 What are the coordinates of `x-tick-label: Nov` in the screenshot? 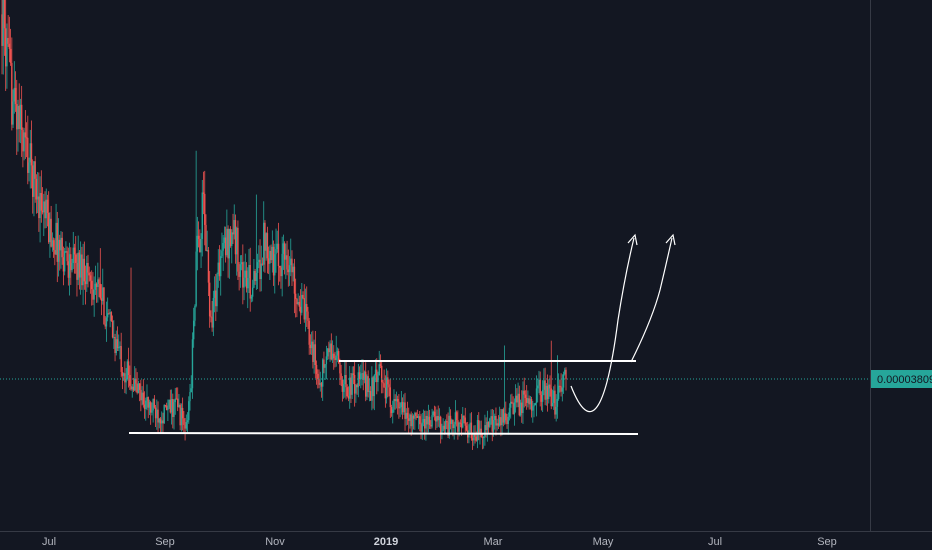 It's located at (275, 542).